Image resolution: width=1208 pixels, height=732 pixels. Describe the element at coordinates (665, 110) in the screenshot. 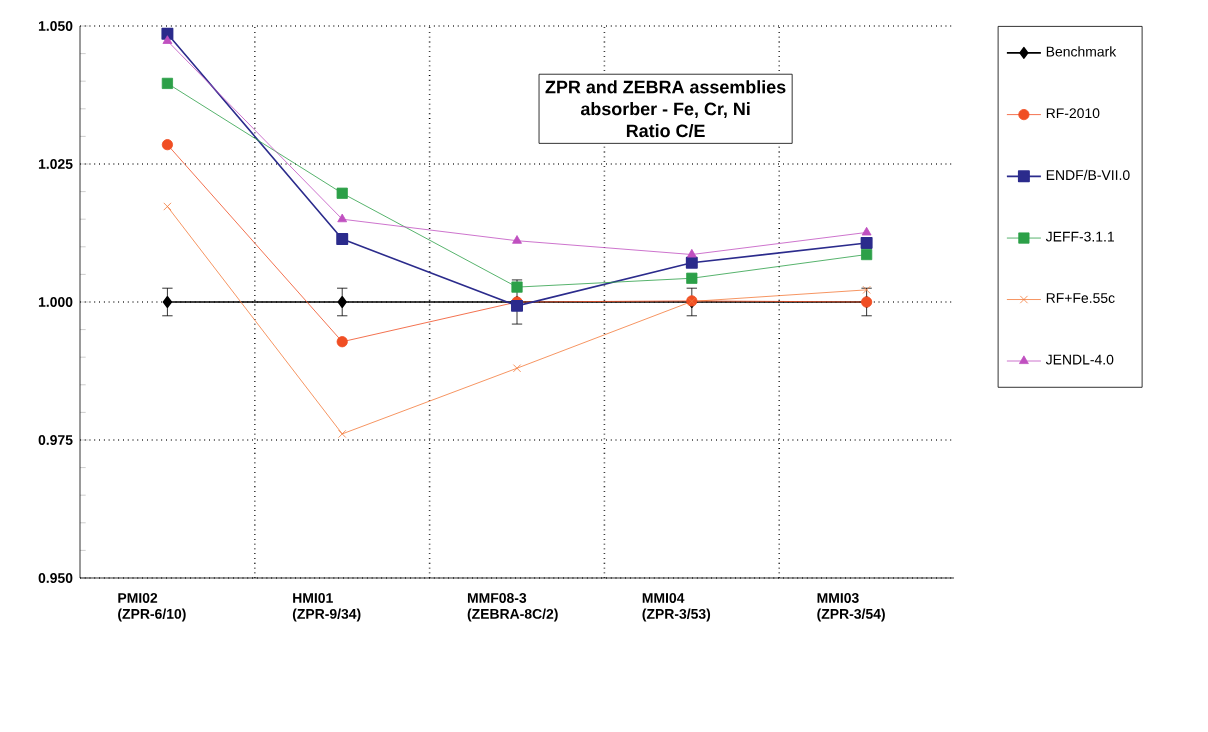

I see `annotation: absorber - Fe, Cr, Ni` at that location.